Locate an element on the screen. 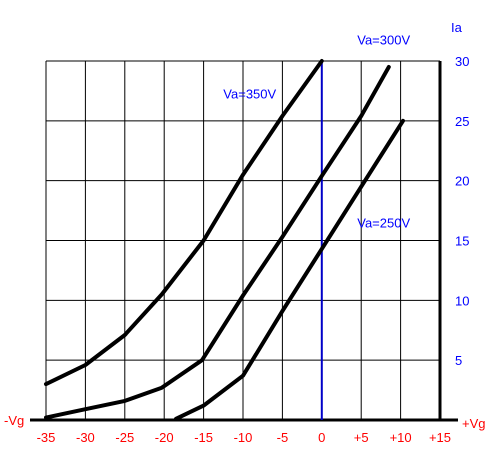 The width and height of the screenshot is (494, 453). y-axis-label: Ia is located at coordinates (457, 27).